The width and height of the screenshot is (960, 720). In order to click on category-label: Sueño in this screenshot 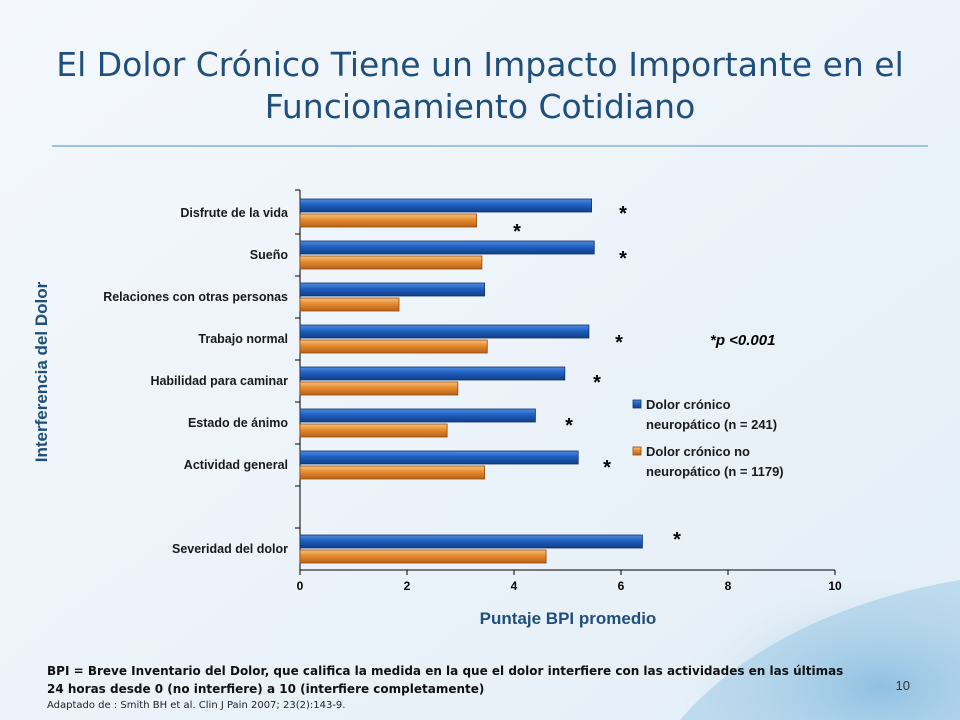, I will do `click(269, 255)`.